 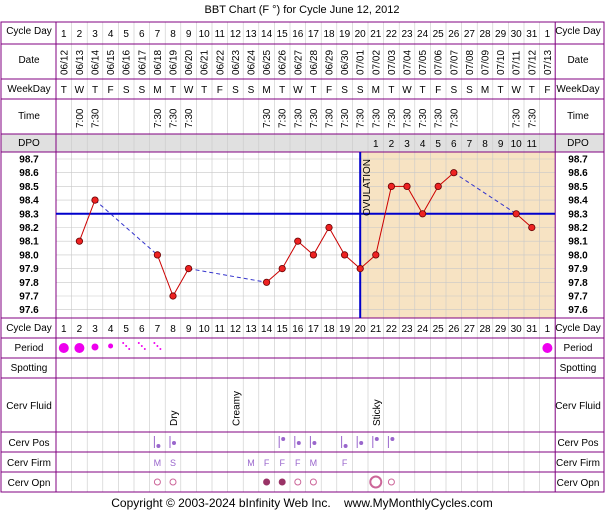 What do you see at coordinates (220, 62) in the screenshot?
I see `date-cell: 06/22` at bounding box center [220, 62].